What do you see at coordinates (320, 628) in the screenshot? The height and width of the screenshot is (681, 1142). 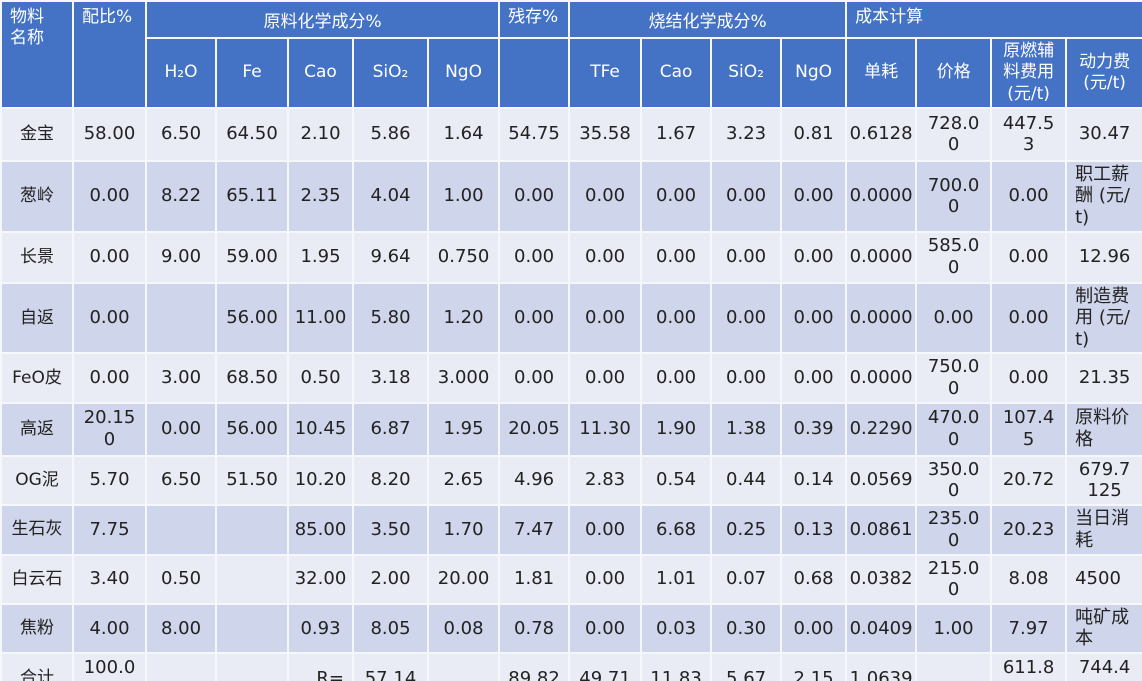 I see `table-cell: 0.93` at bounding box center [320, 628].